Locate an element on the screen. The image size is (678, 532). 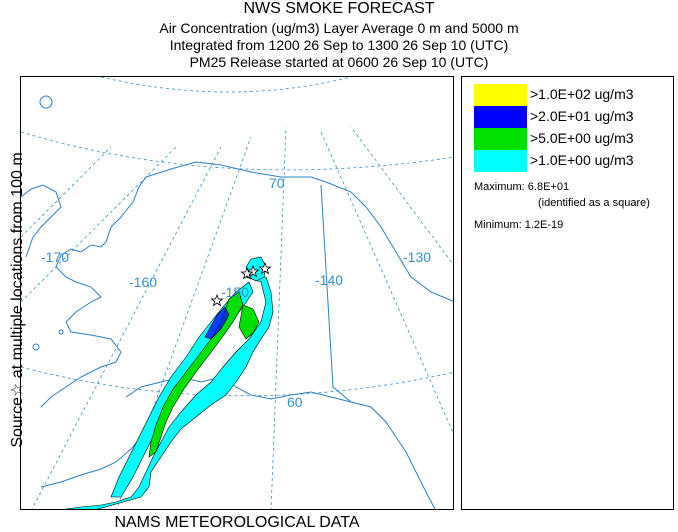
arctic-coast is located at coordinates (299, 231).